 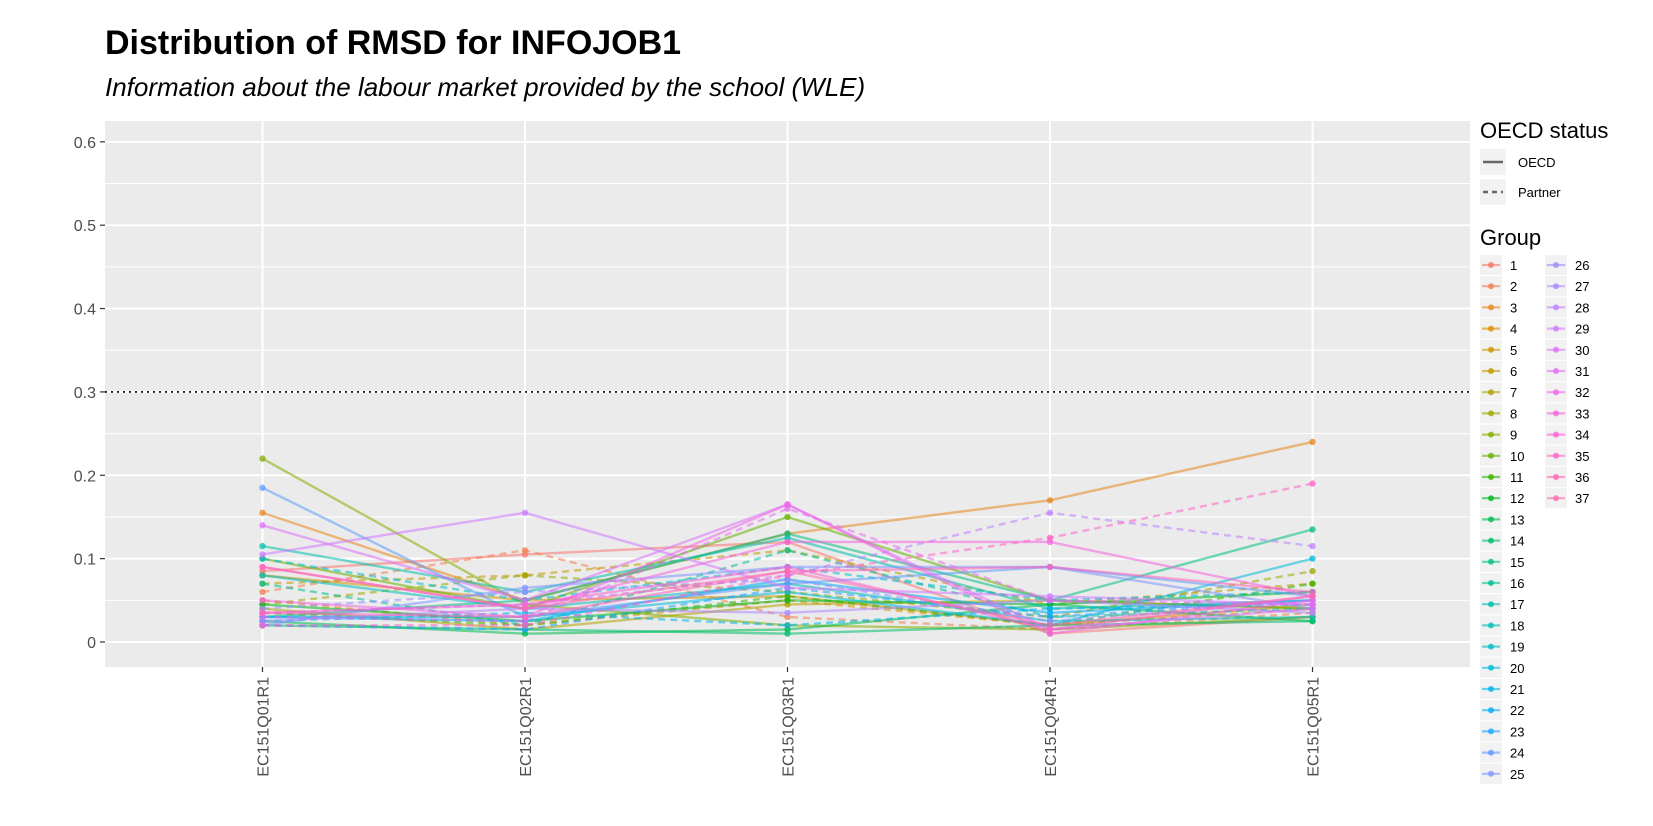 What do you see at coordinates (264, 727) in the screenshot?
I see `x-tick-label: EC151Q01R1` at bounding box center [264, 727].